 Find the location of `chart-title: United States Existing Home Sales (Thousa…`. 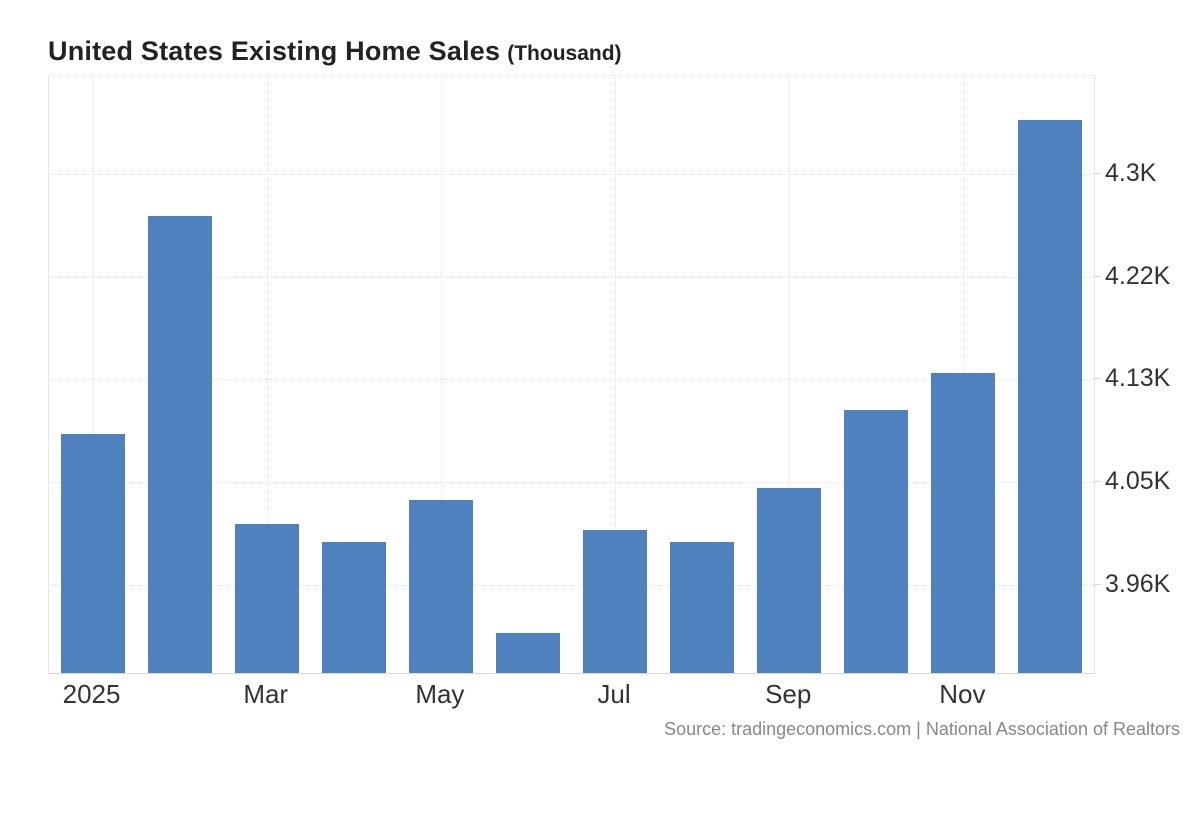

chart-title: United States Existing Home Sales (Thousa… is located at coordinates (335, 51).